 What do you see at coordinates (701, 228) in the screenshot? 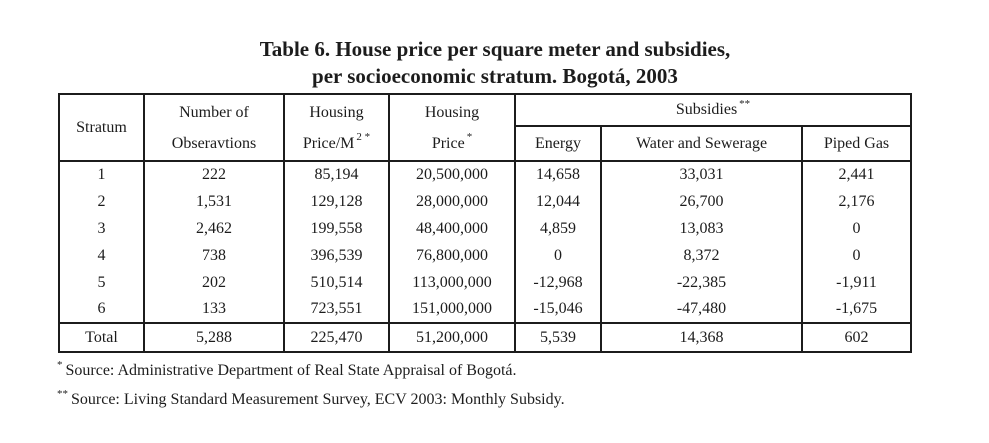
I see `cell-water: 13,083` at bounding box center [701, 228].